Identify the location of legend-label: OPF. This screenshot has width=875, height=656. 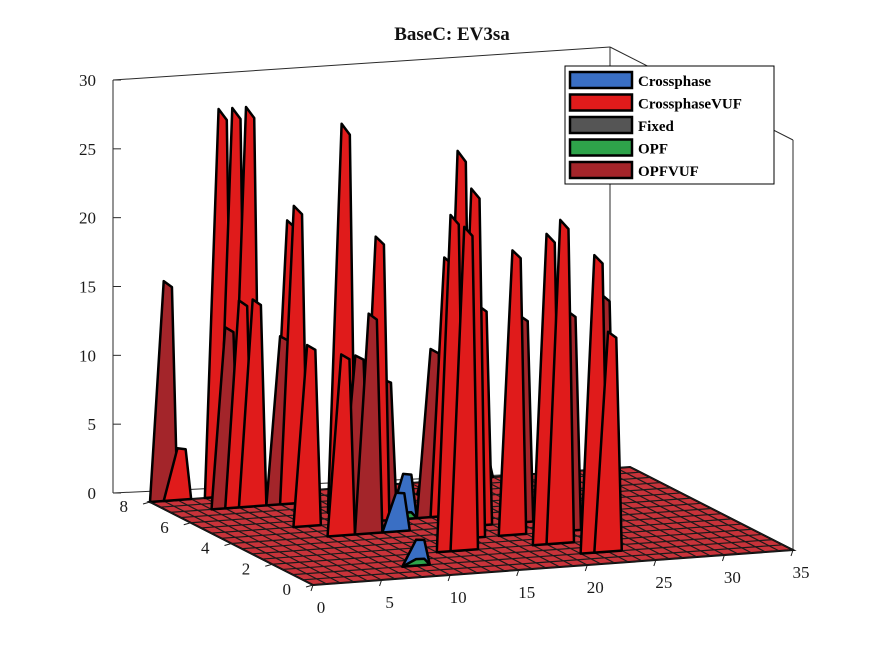
(653, 150).